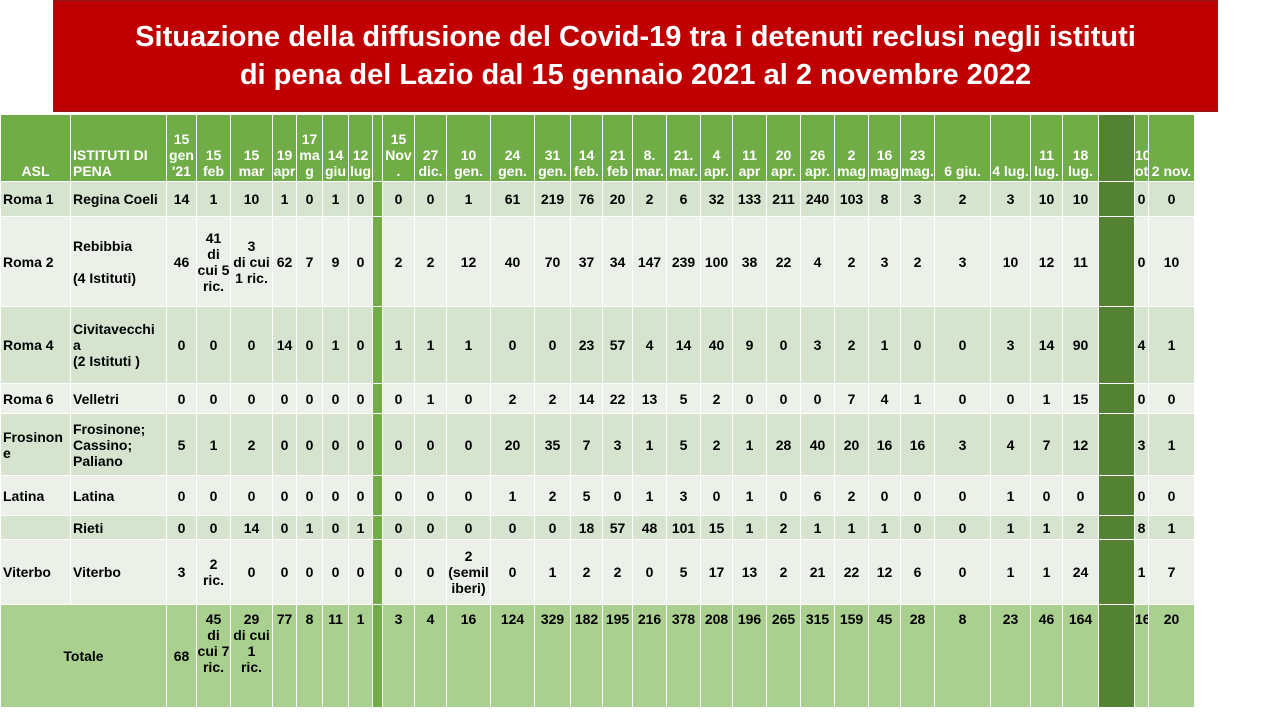  I want to click on total-value: 196, so click(749, 656).